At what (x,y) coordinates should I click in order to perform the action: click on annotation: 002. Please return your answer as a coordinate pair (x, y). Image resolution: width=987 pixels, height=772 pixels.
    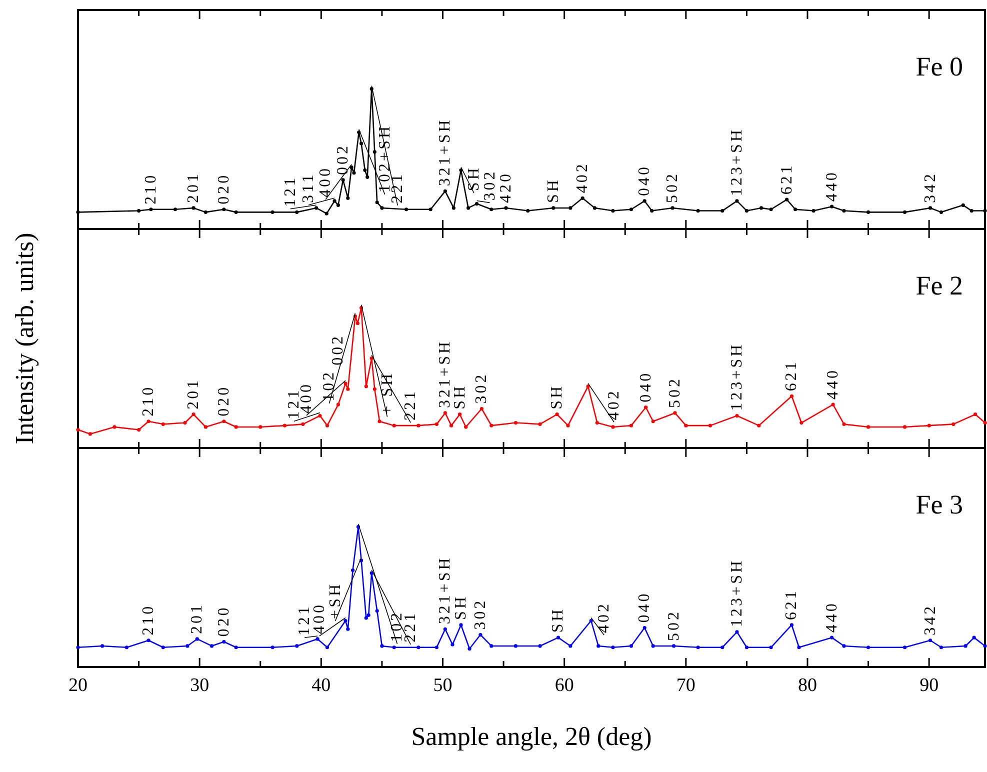
    Looking at the image, I should click on (343, 159).